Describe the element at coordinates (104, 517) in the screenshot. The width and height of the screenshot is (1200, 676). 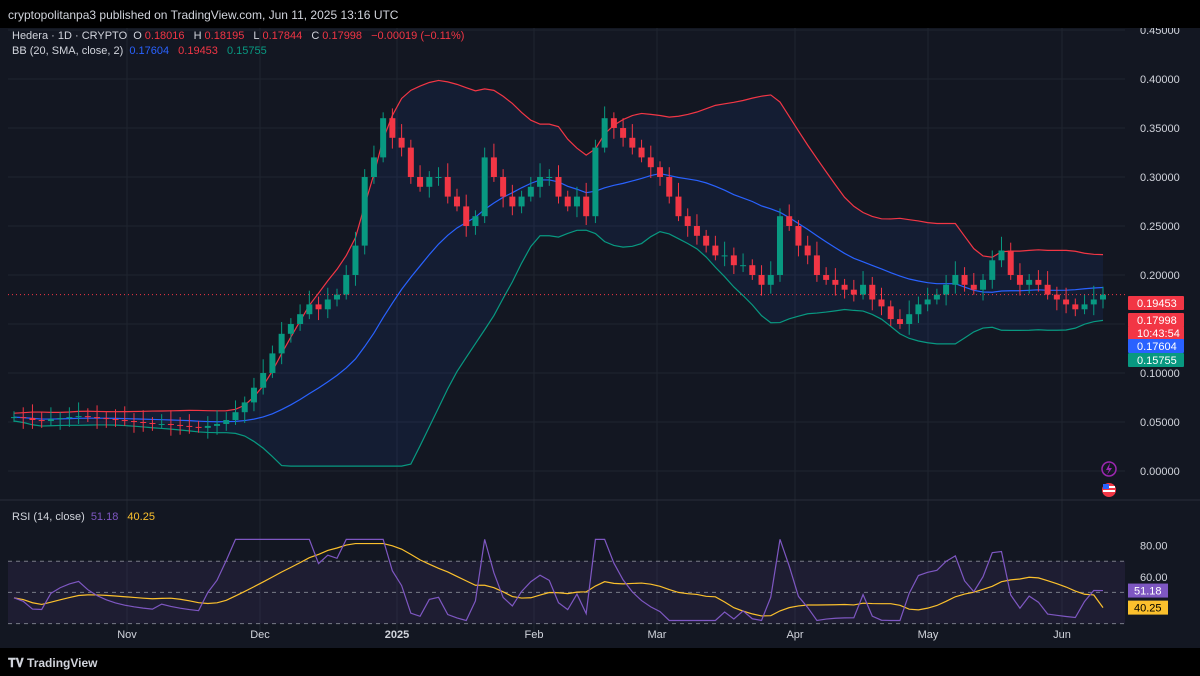
I see `rsi-value: 51.18` at that location.